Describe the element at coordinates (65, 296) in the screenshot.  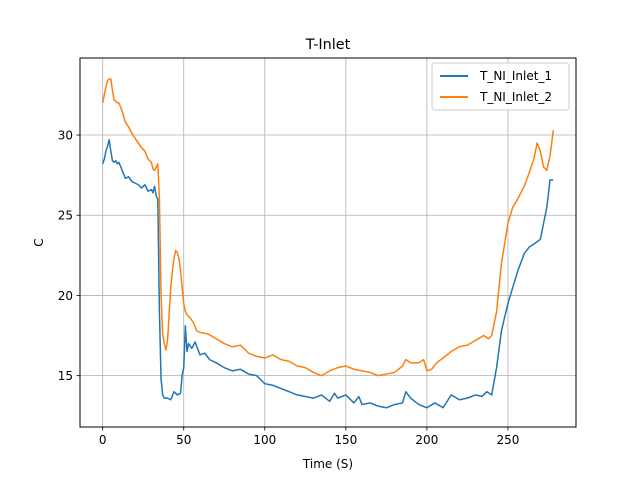
I see `y-tick-label: 20` at that location.